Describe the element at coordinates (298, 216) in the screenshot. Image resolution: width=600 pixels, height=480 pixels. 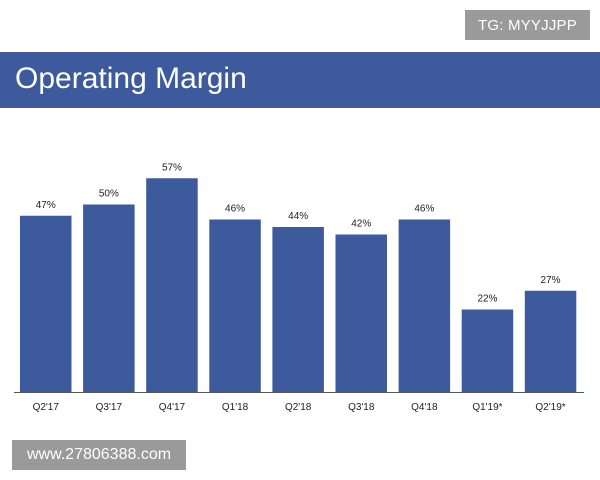
I see `value-label: 44%` at that location.